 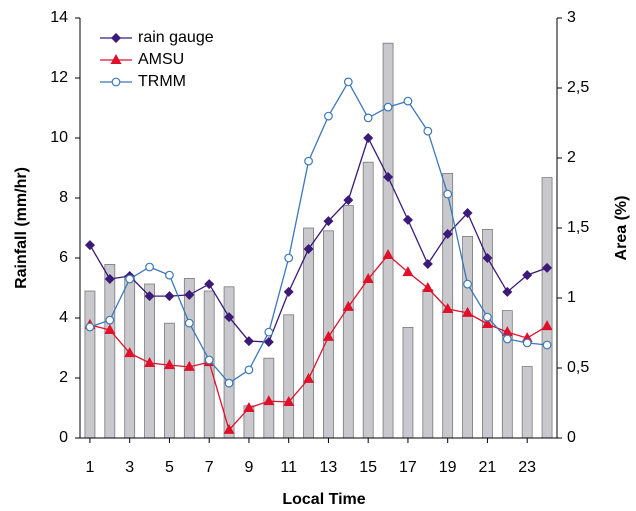 What do you see at coordinates (169, 467) in the screenshot?
I see `x-tick-label: 5` at bounding box center [169, 467].